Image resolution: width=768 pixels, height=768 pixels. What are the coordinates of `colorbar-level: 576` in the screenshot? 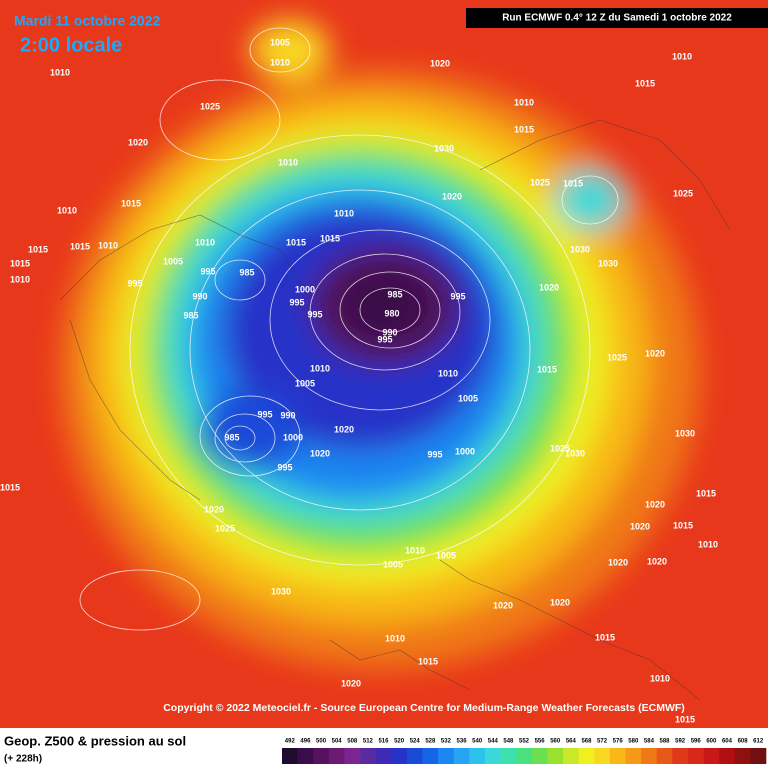 It's located at (618, 742).